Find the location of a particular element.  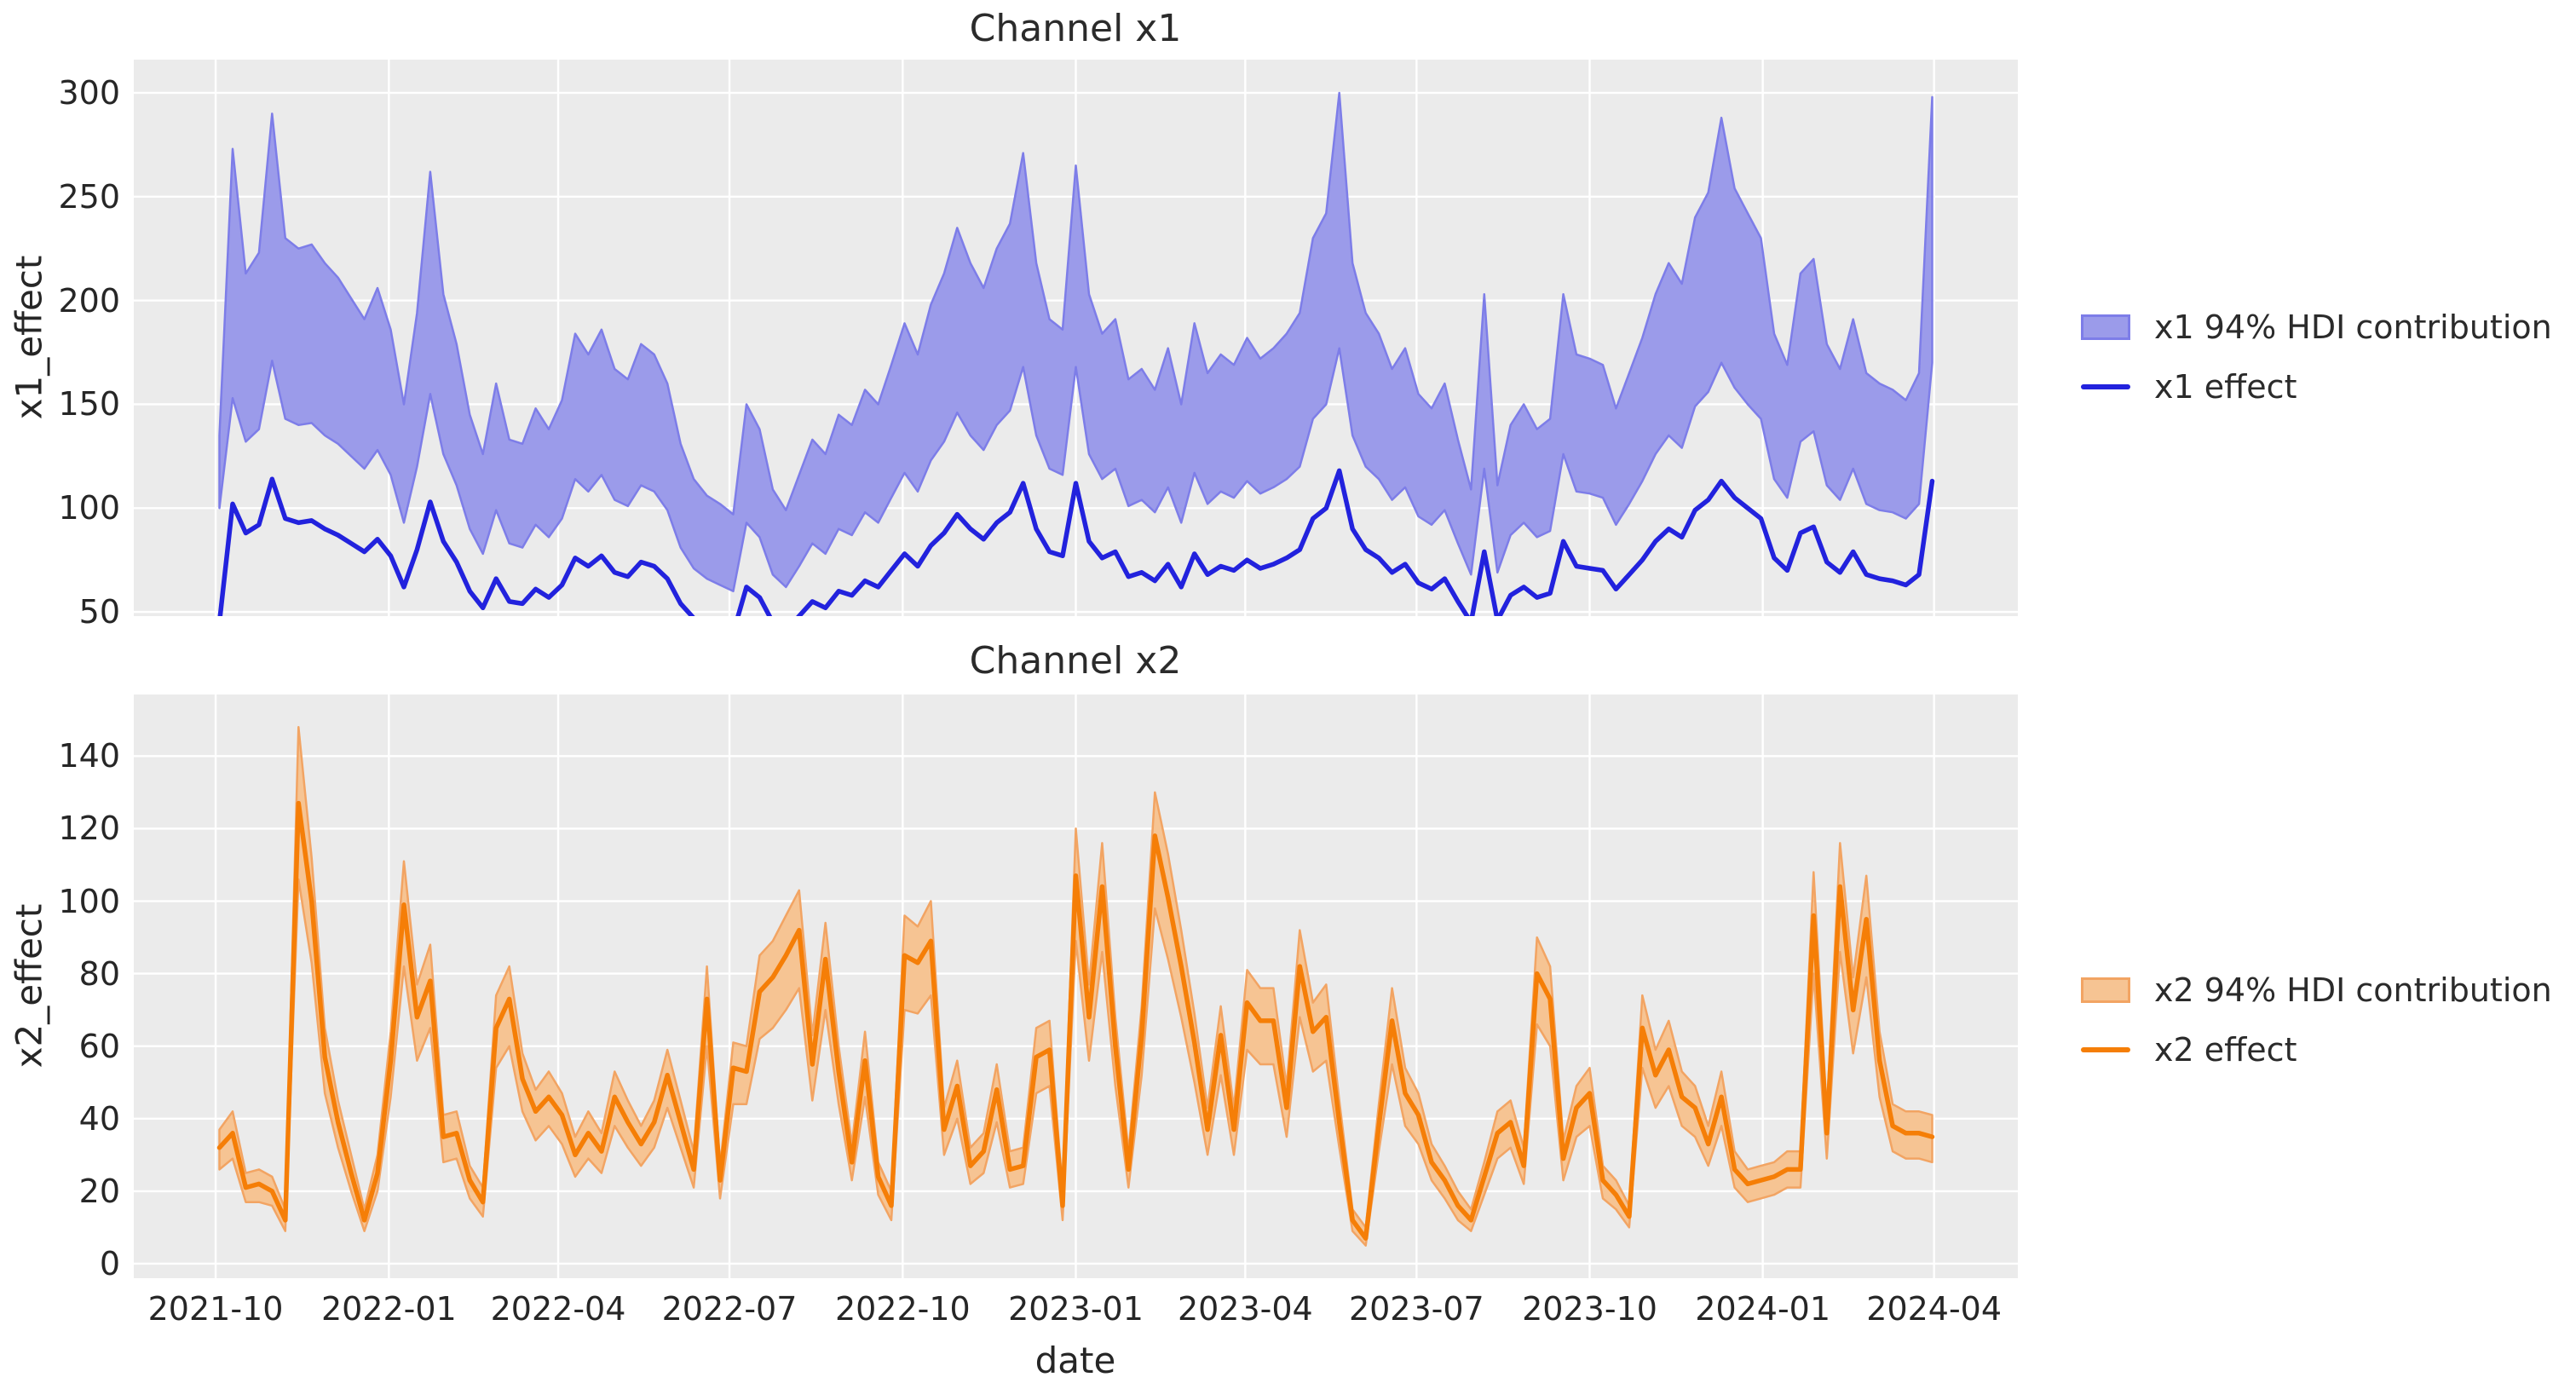

chart-title-x1: Channel x1 is located at coordinates (1075, 28).